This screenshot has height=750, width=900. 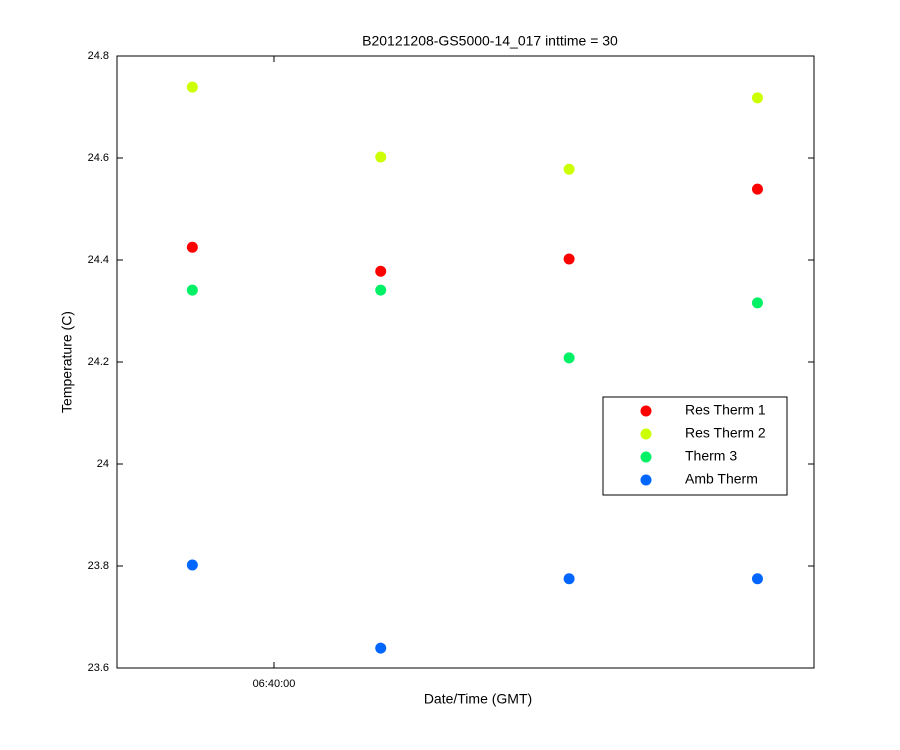 What do you see at coordinates (98, 260) in the screenshot?
I see `y-tick-label: 24.4` at bounding box center [98, 260].